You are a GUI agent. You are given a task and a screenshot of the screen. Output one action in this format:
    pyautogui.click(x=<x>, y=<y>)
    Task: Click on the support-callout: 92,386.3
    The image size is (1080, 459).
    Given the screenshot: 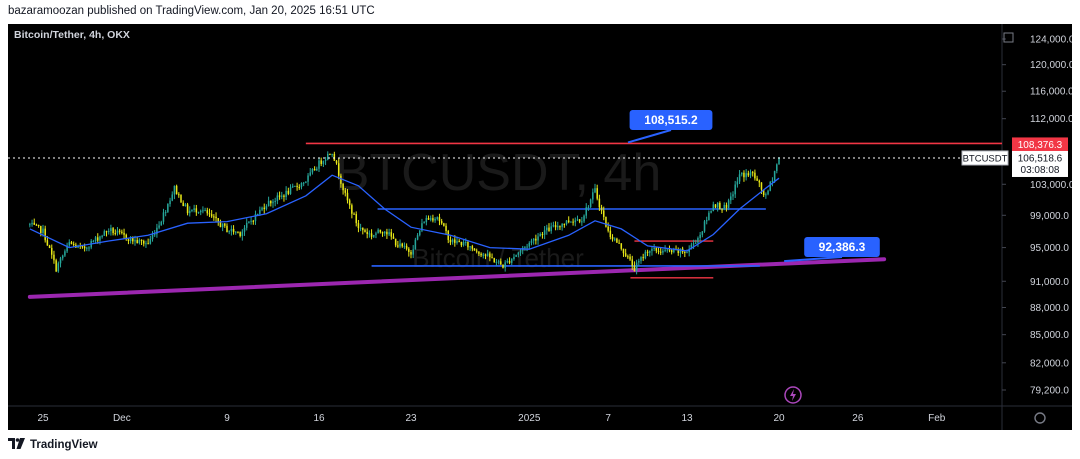 What is the action you would take?
    pyautogui.click(x=842, y=247)
    